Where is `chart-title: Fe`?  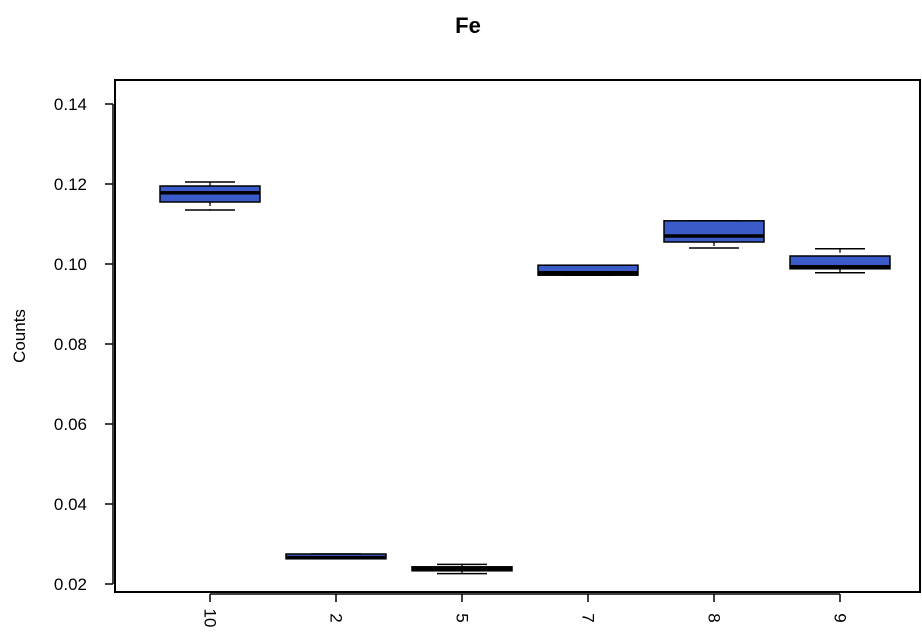
chart-title: Fe is located at coordinates (468, 25).